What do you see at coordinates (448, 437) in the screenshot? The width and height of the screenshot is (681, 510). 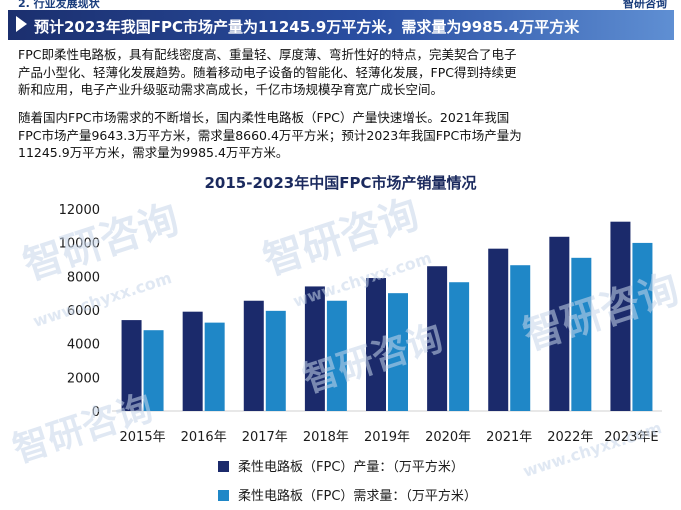 I see `x-tick-label: 2020年` at bounding box center [448, 437].